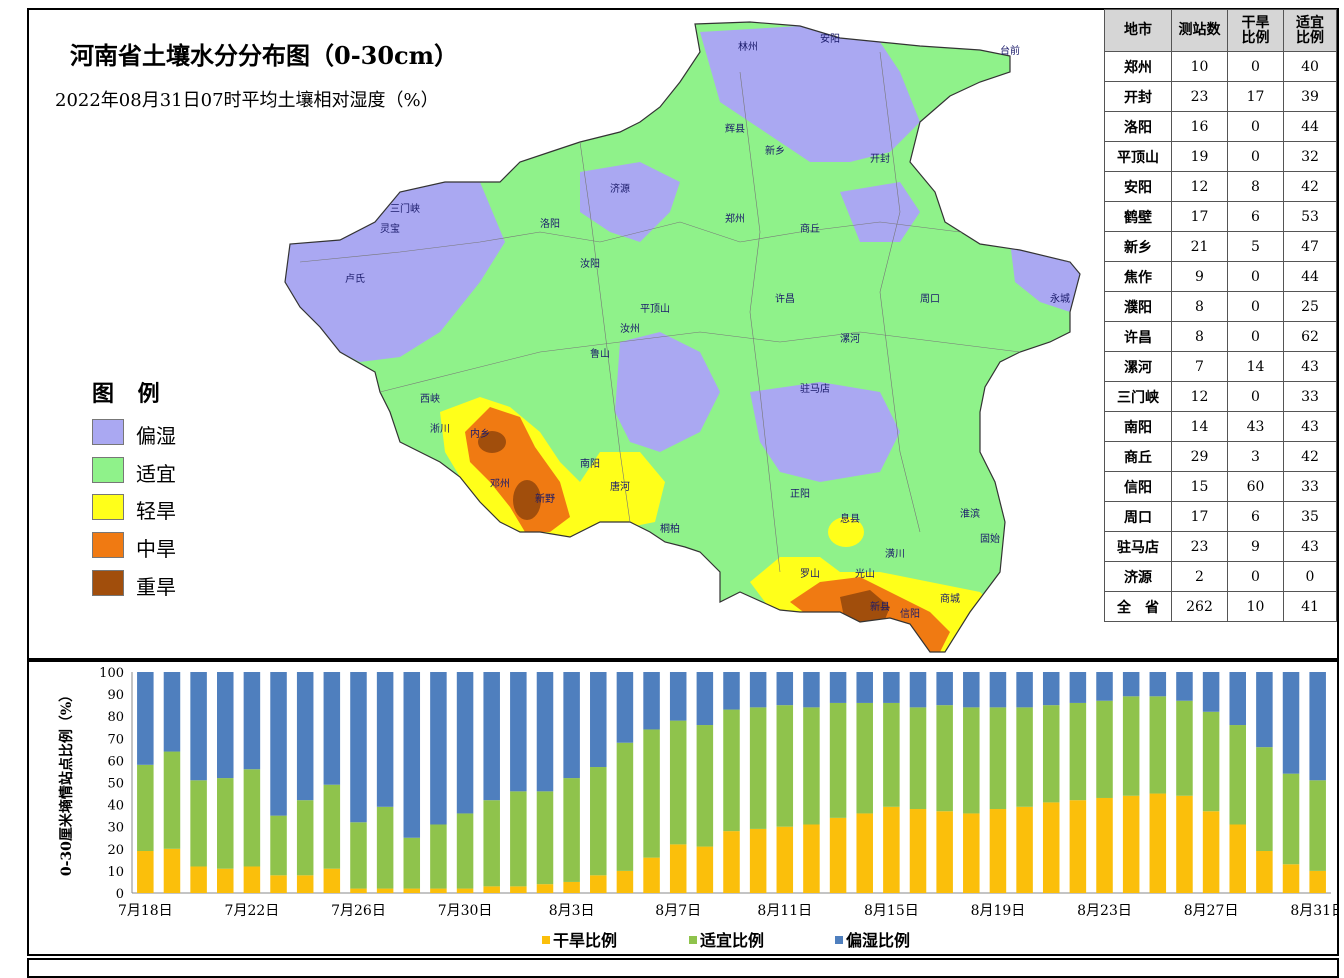 Image resolution: width=1344 pixels, height=978 pixels. Describe the element at coordinates (115, 695) in the screenshot. I see `y-tick-label: 90` at that location.